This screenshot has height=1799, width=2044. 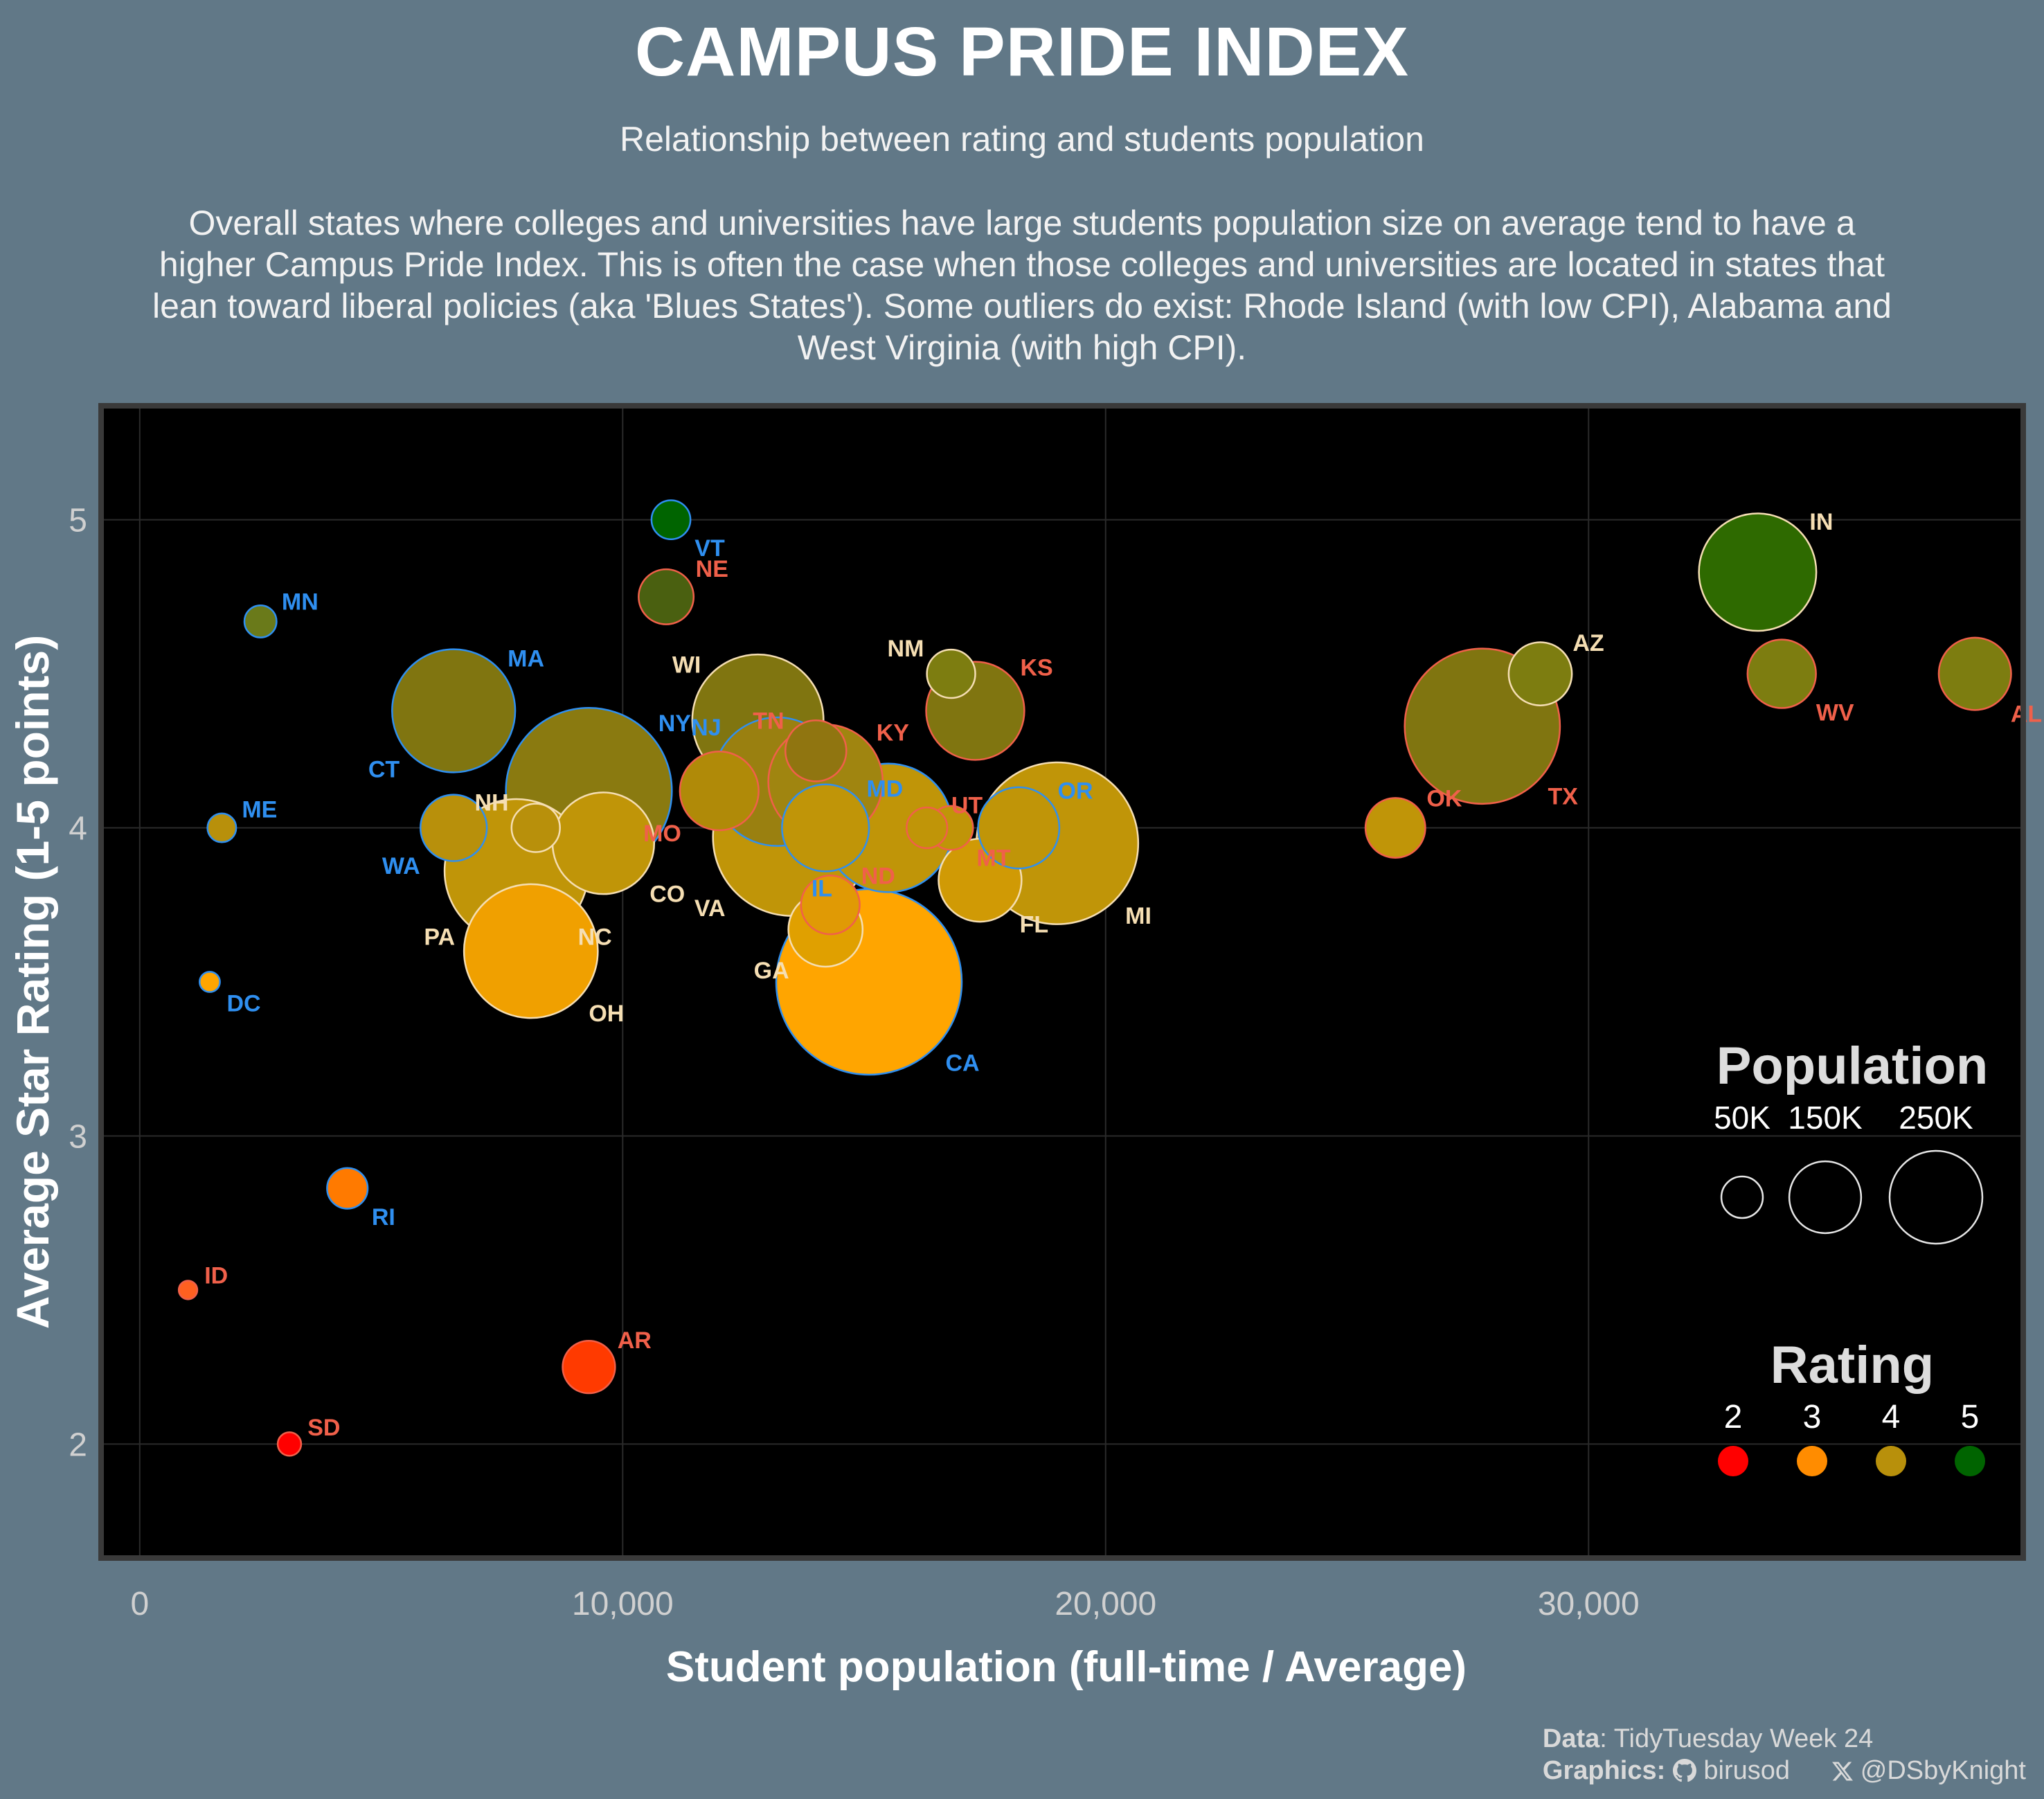 I want to click on point-az, so click(x=1540, y=673).